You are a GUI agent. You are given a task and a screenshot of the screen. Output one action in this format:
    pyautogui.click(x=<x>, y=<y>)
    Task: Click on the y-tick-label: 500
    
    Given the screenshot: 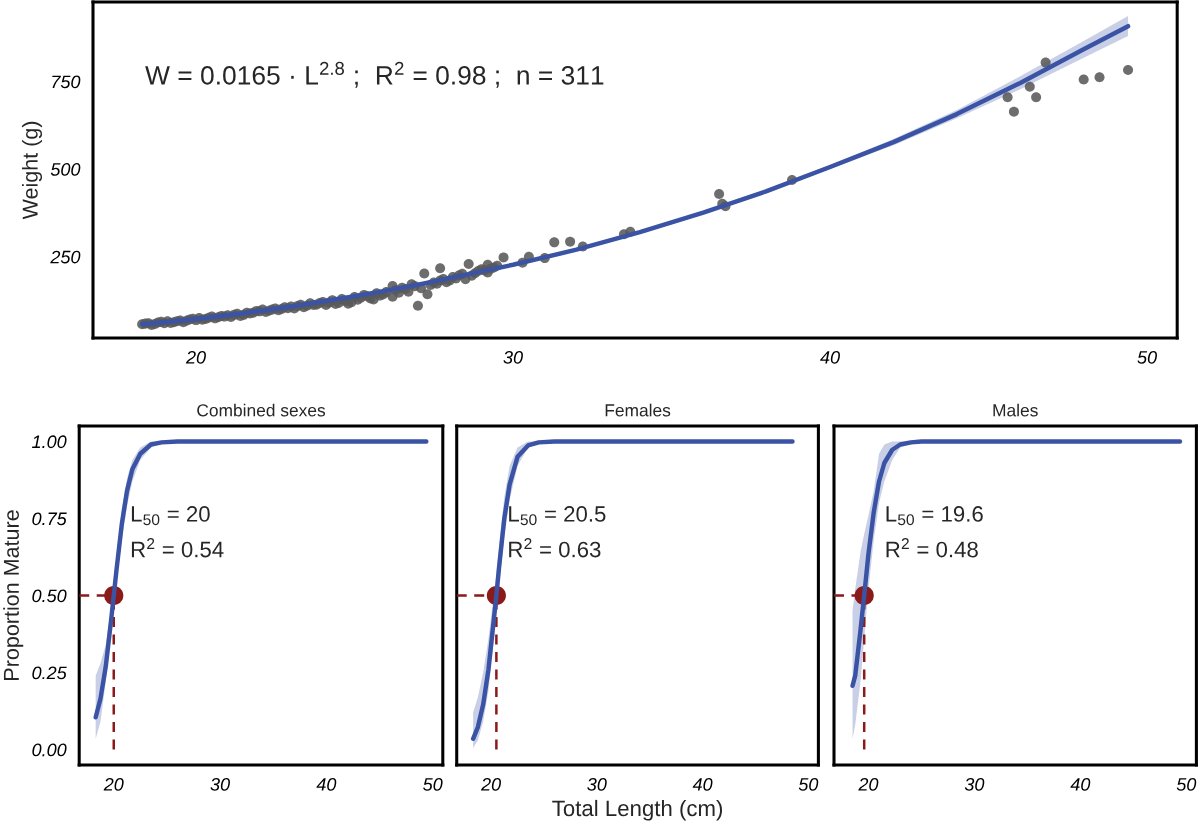 What is the action you would take?
    pyautogui.click(x=65, y=169)
    